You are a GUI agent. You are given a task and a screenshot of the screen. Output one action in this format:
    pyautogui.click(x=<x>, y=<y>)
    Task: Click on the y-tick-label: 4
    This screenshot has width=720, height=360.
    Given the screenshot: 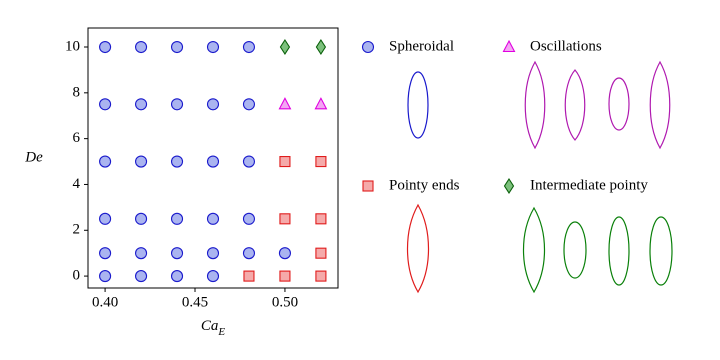 What is the action you would take?
    pyautogui.click(x=77, y=184)
    